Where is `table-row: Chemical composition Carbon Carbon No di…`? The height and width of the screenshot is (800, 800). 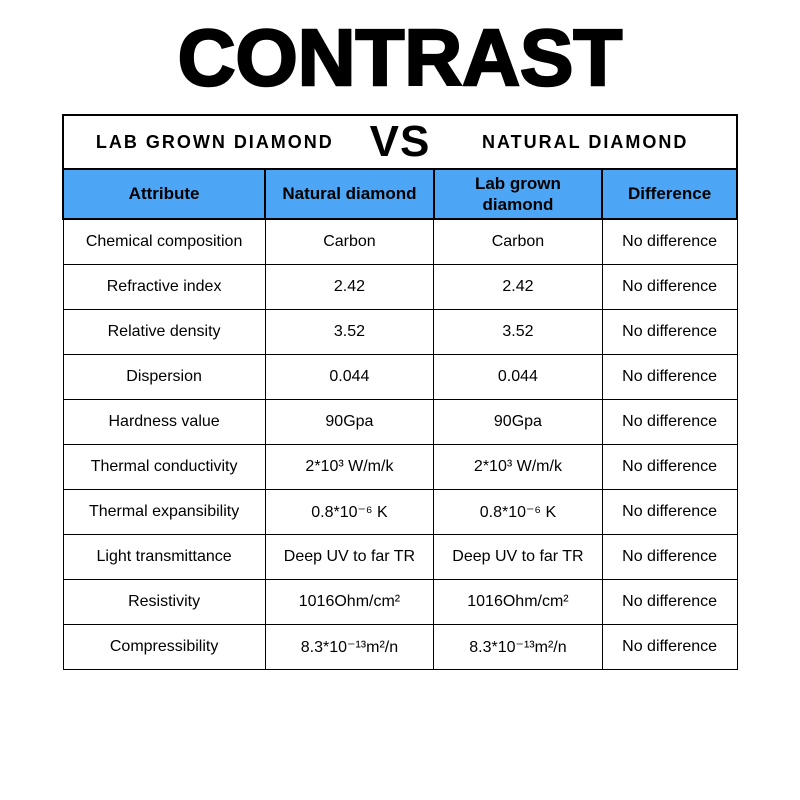 table-row: Chemical composition Carbon Carbon No di… is located at coordinates (400, 241).